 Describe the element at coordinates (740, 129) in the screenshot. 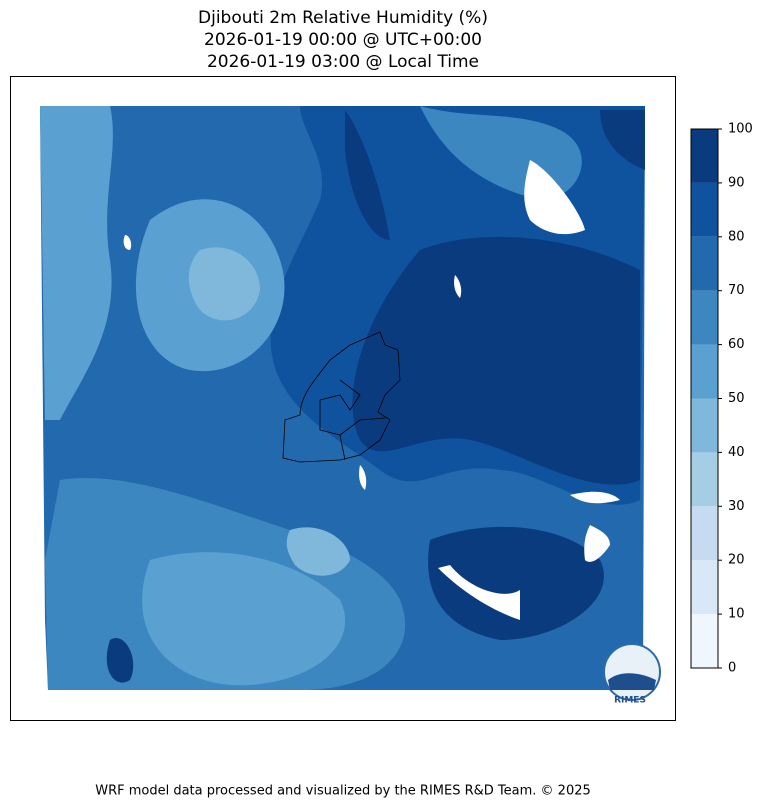

I see `colorbar-tick-label: 100` at that location.